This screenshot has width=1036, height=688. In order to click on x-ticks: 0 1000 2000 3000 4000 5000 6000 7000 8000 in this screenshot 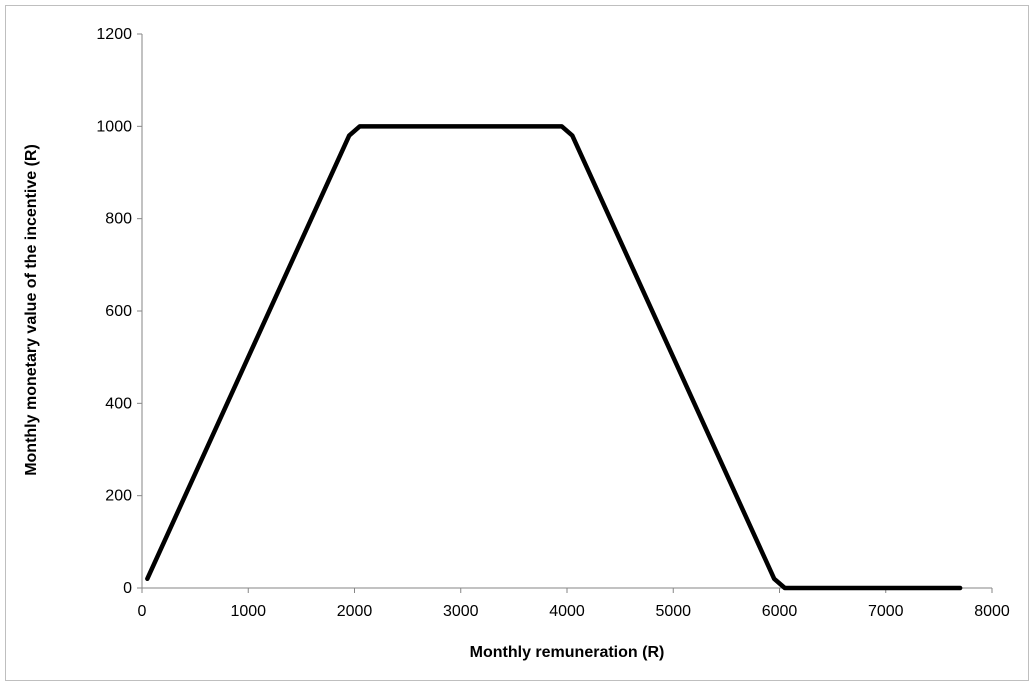, I will do `click(574, 604)`.